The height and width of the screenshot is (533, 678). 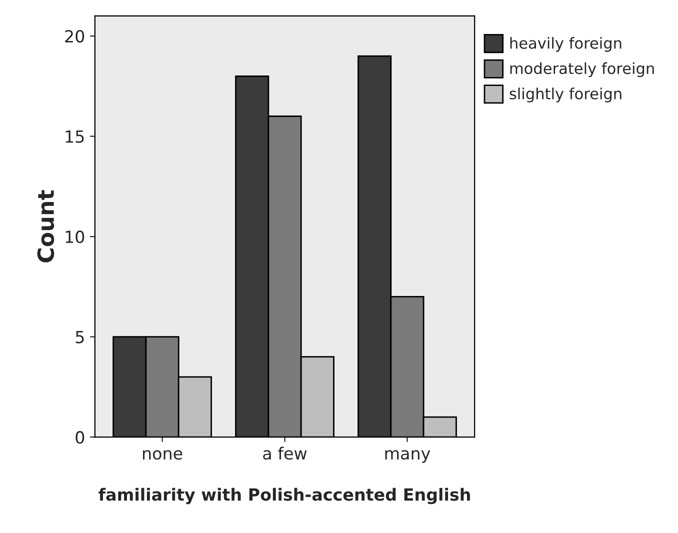 I want to click on legend-label: slightly foreign, so click(x=566, y=95).